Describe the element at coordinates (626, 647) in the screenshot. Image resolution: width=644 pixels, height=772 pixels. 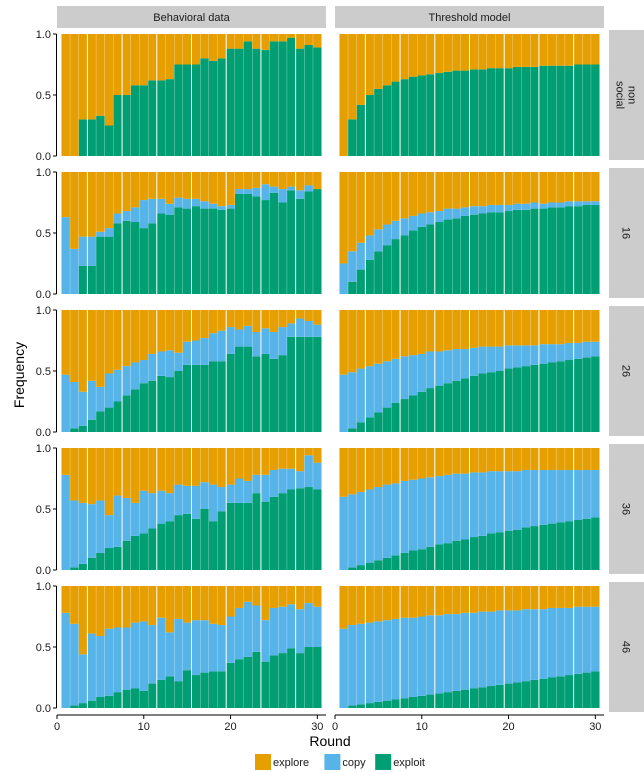
I see `row-strip-label: 46` at that location.